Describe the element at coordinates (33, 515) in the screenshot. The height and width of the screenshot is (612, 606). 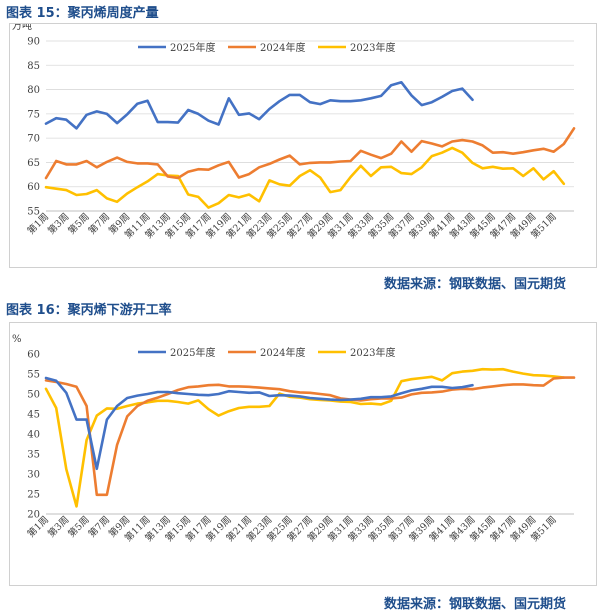
I see `y-tick-label: 20` at that location.